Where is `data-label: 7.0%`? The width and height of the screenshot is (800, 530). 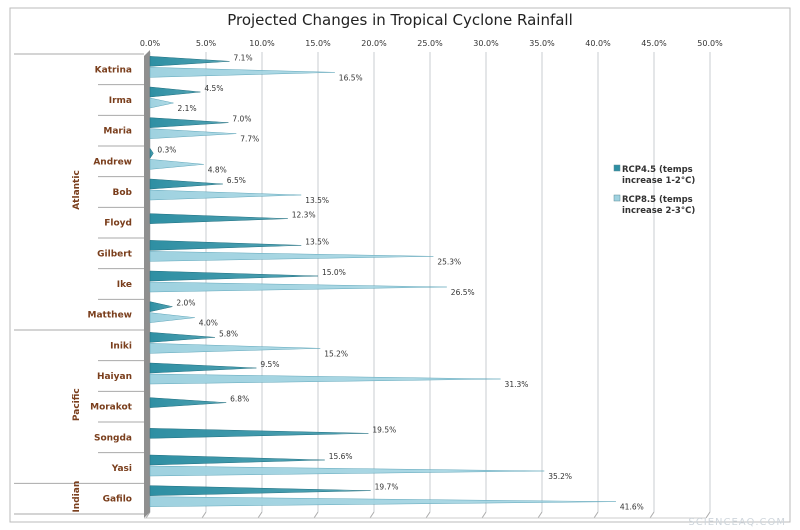
data-label: 7.0% is located at coordinates (241, 119).